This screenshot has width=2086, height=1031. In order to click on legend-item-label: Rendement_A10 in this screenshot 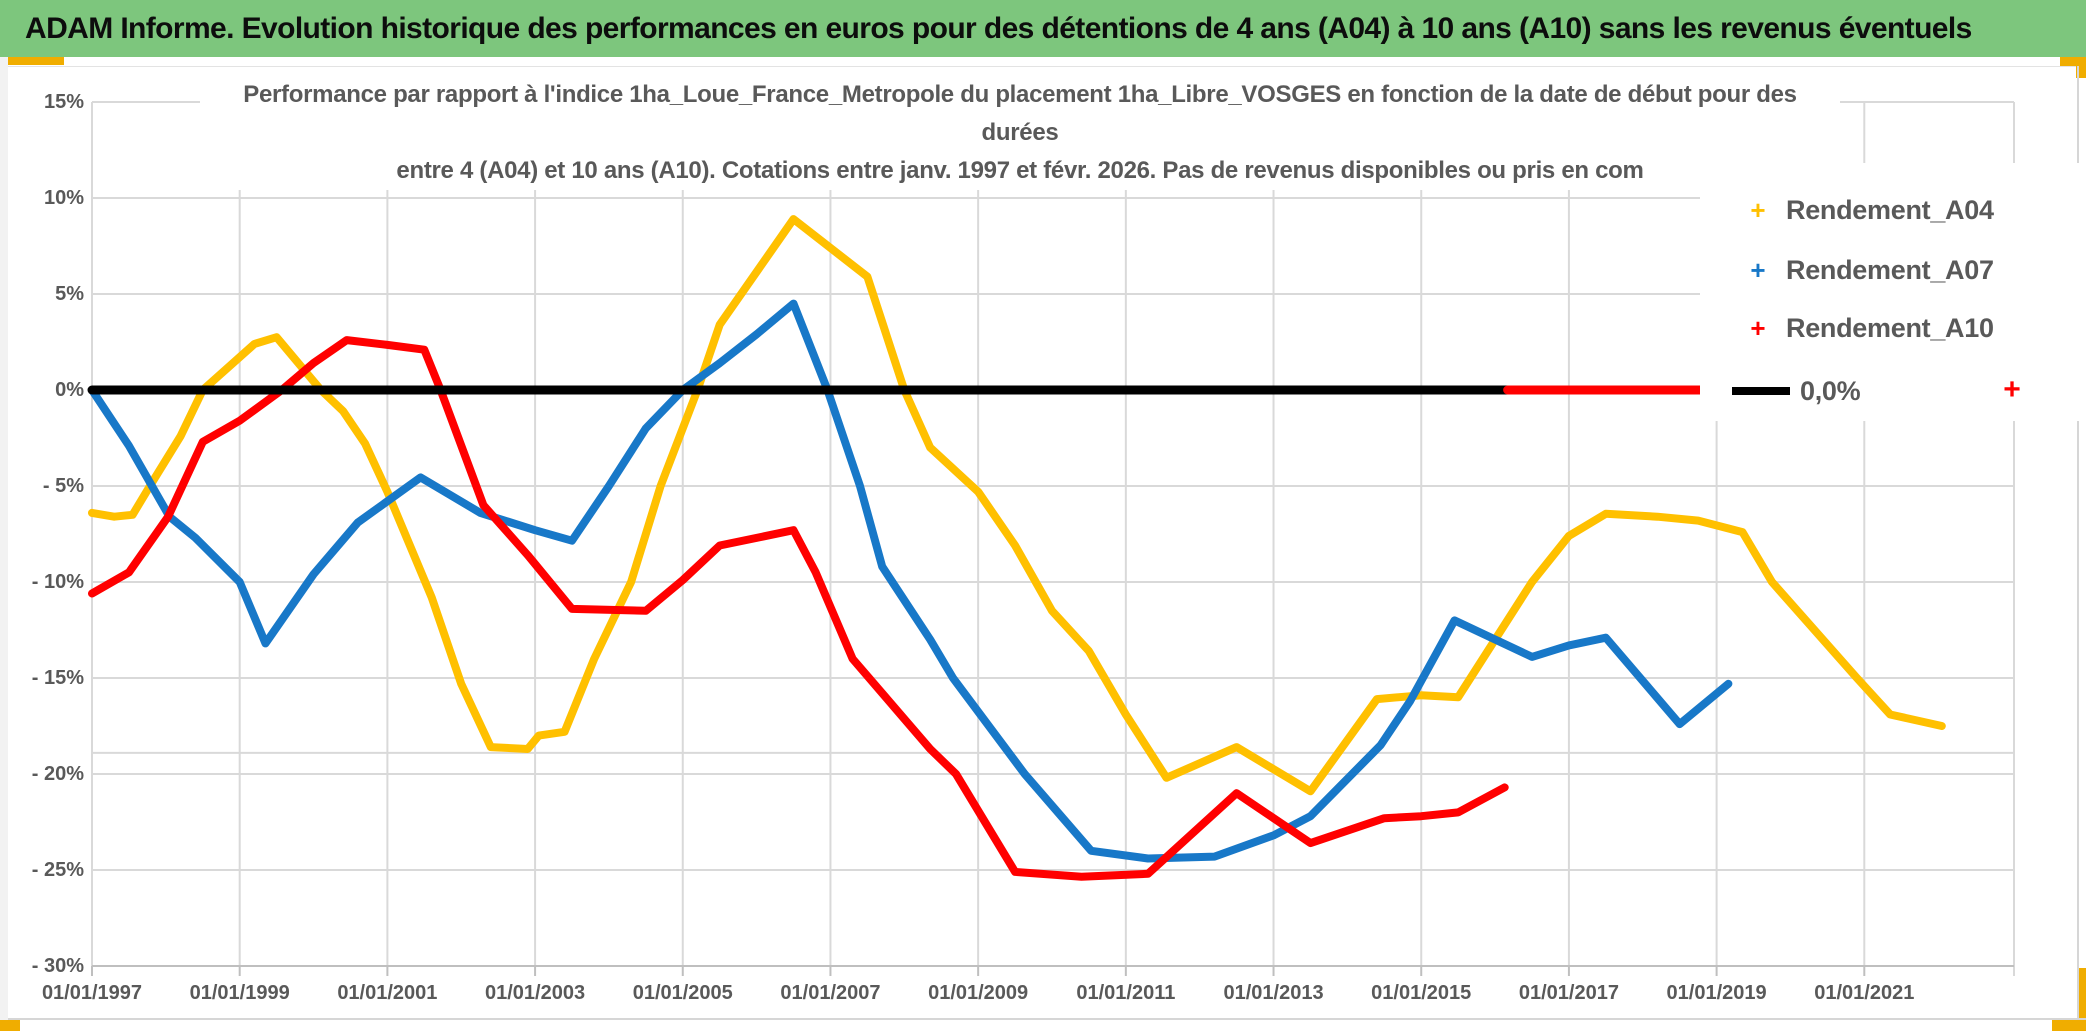, I will do `click(1890, 327)`.